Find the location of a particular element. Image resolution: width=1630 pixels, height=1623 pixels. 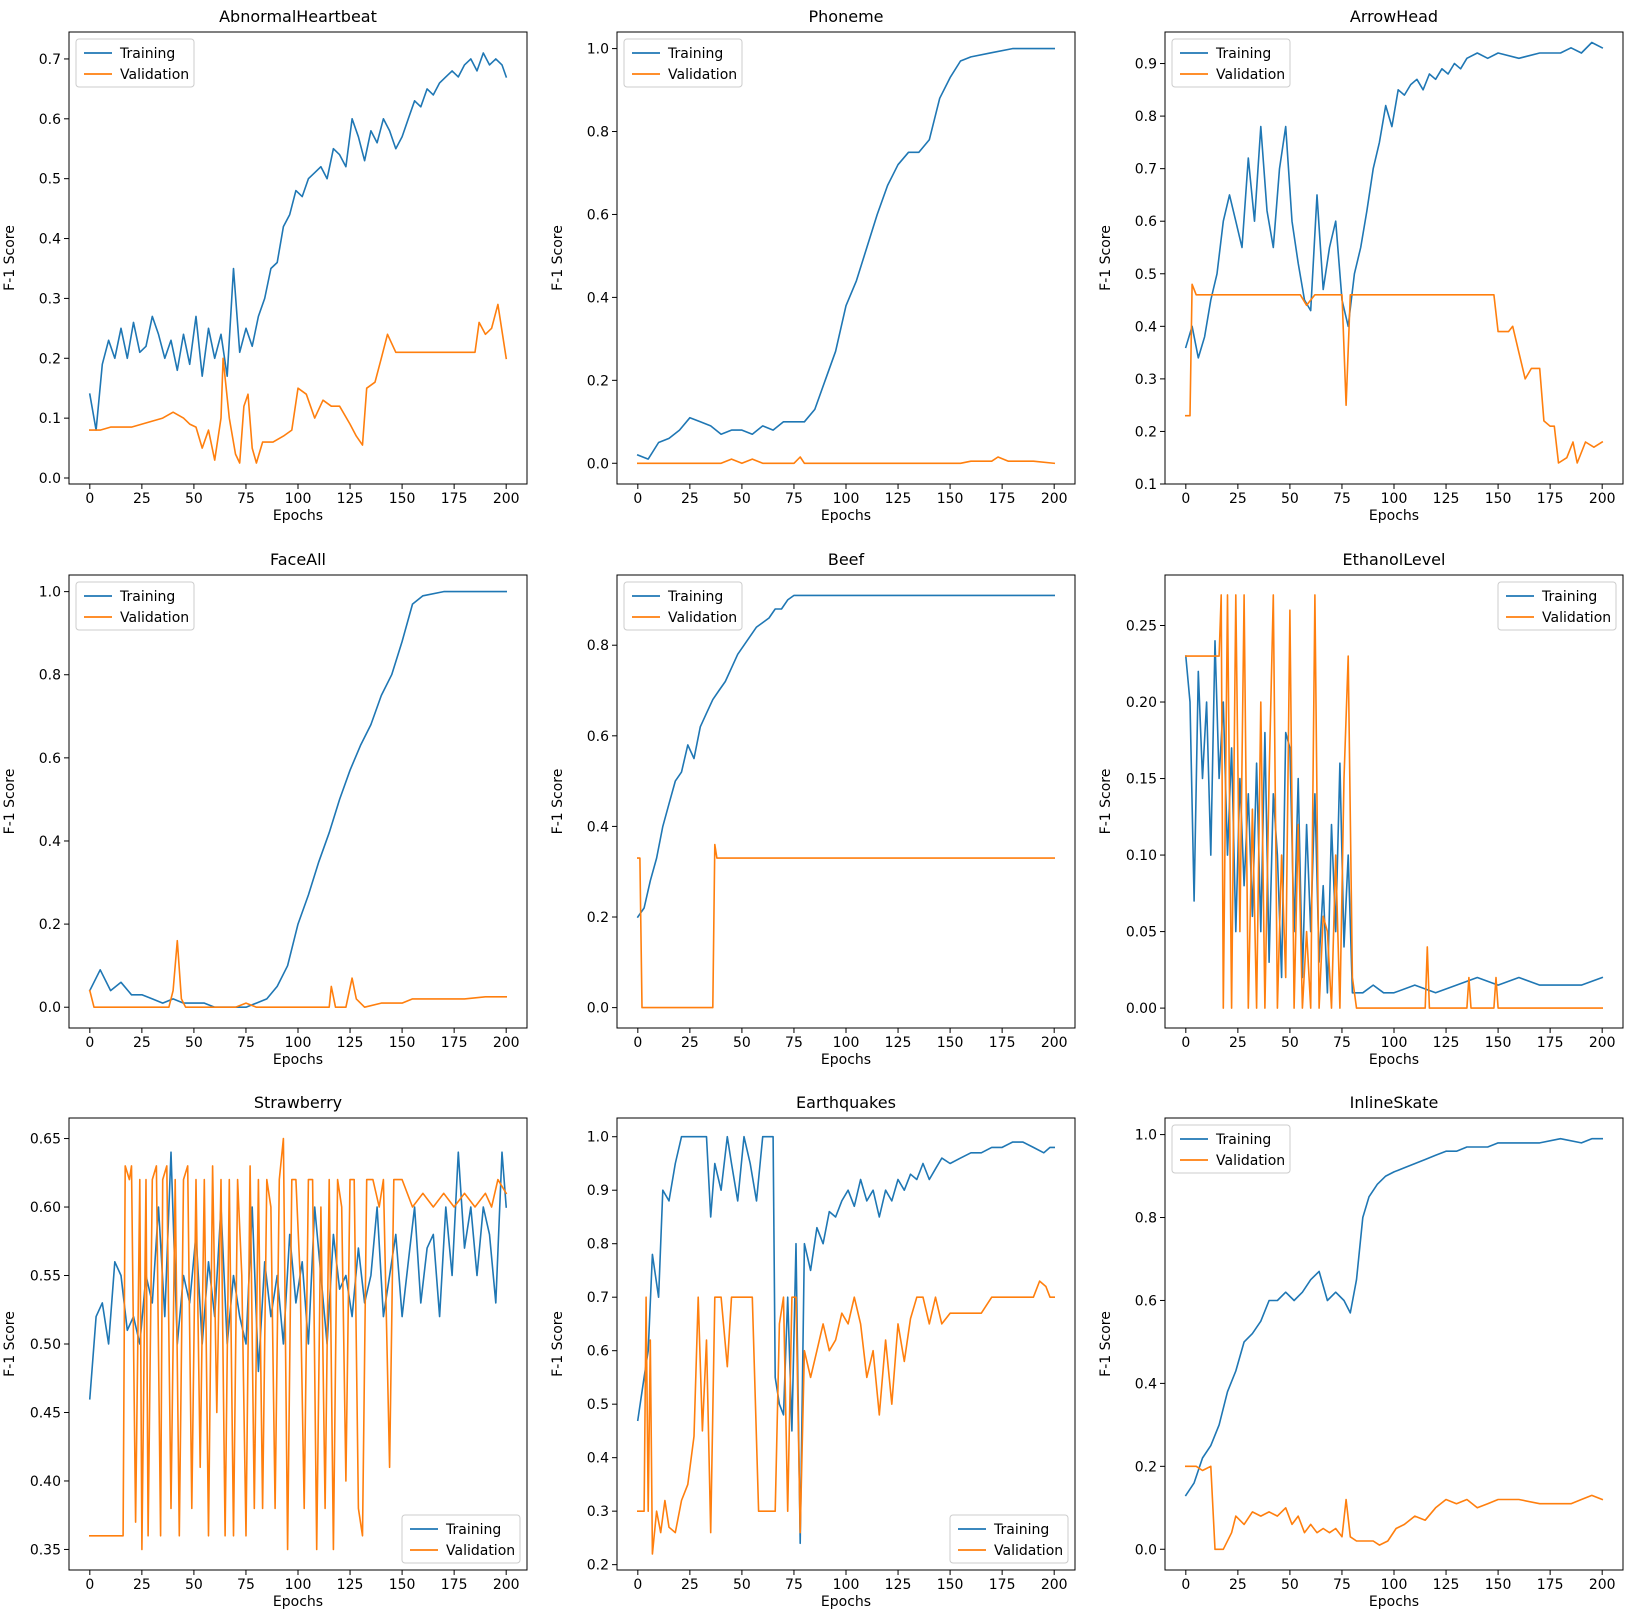

y-tick-label: 0.60 is located at coordinates (45, 1208).